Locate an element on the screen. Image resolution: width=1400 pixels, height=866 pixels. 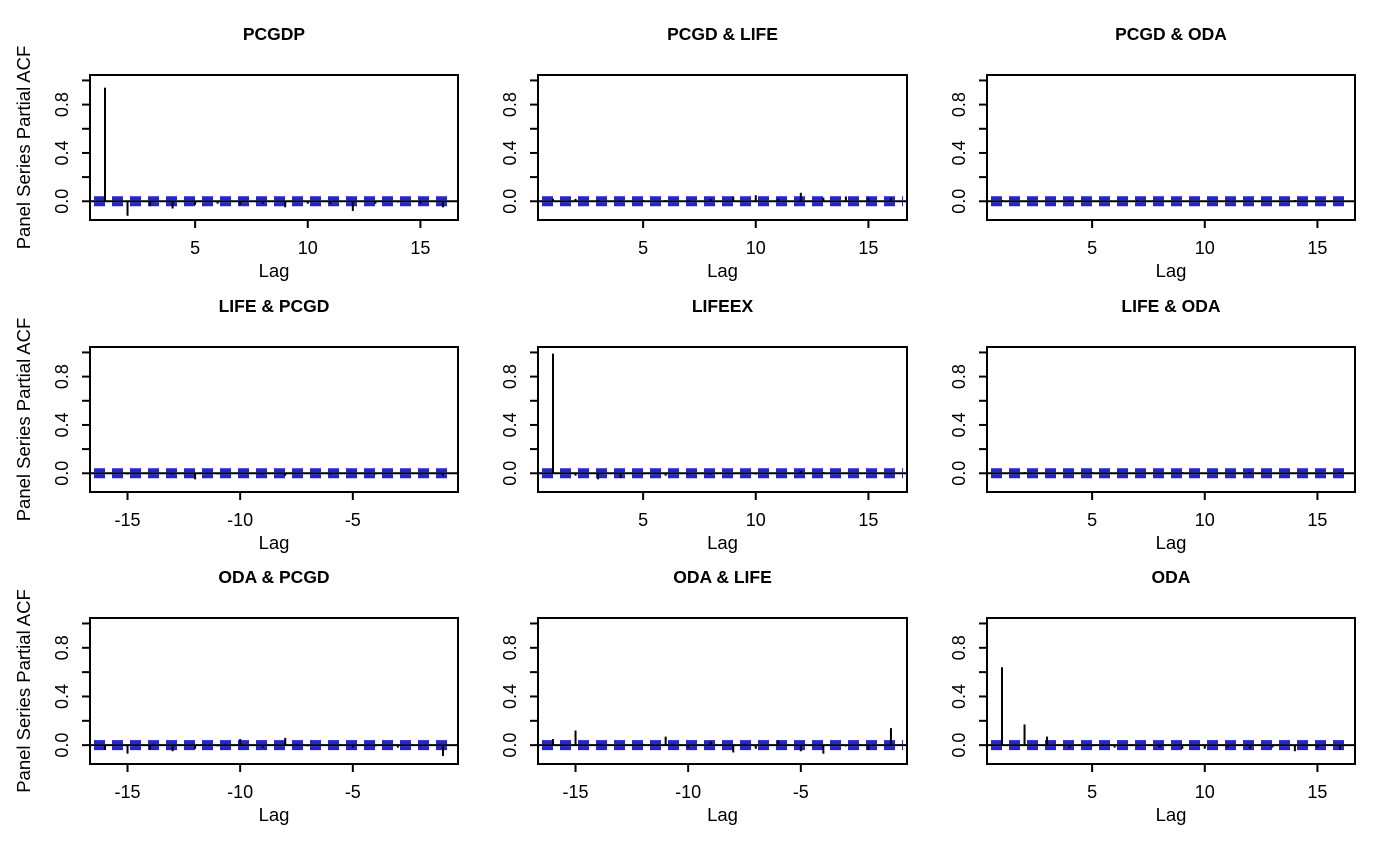
panel-title: PCGD & LIFE is located at coordinates (722, 34).